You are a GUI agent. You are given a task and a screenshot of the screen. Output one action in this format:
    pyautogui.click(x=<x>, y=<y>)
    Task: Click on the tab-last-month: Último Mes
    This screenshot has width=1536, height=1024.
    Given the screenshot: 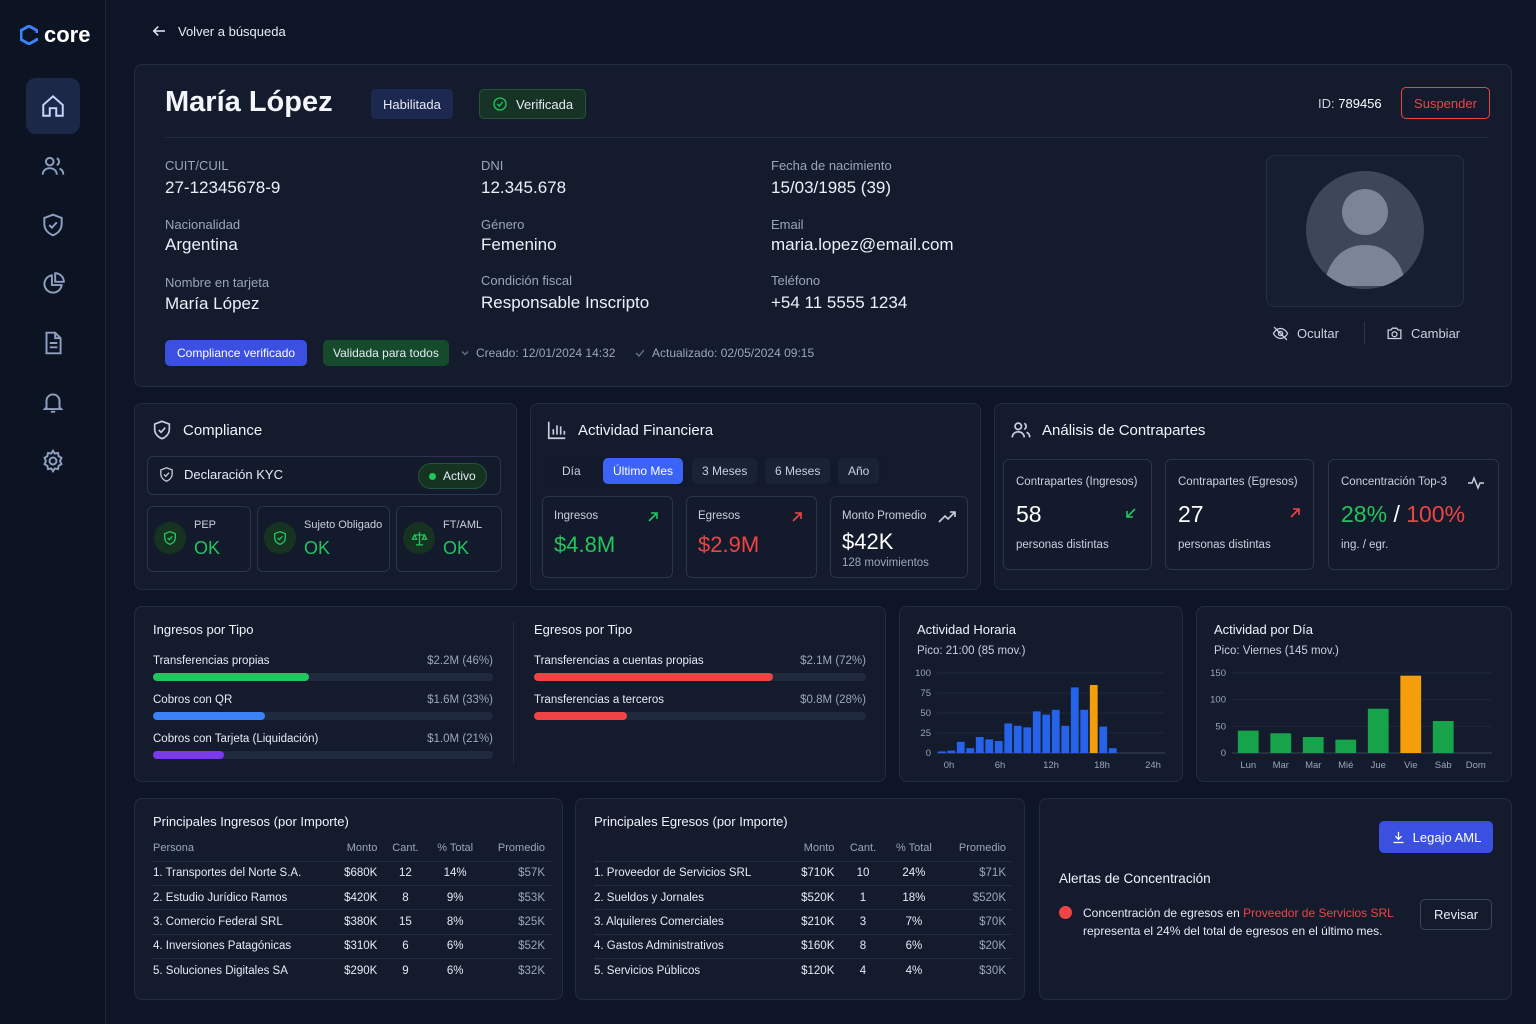 What is the action you would take?
    pyautogui.click(x=643, y=471)
    